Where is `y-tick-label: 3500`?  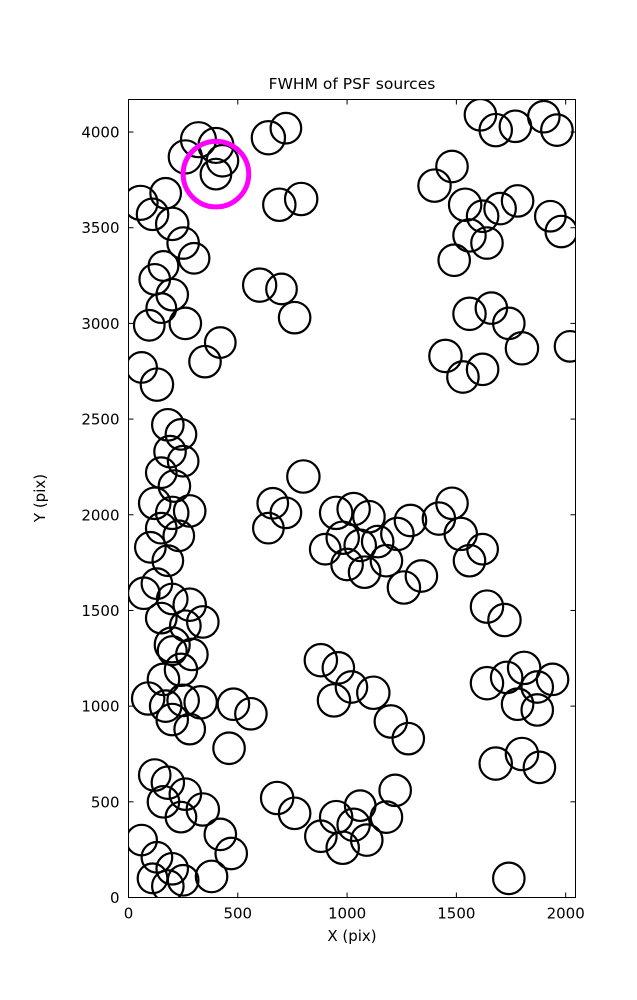
y-tick-label: 3500 is located at coordinates (100, 228).